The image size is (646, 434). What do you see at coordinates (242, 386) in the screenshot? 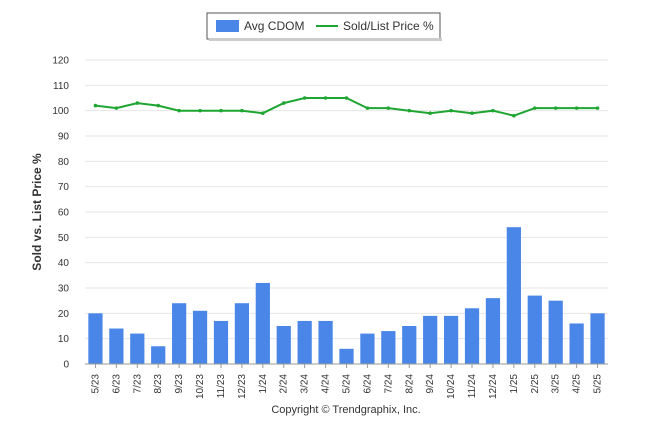
I see `x-tick-label: 12/23` at bounding box center [242, 386].